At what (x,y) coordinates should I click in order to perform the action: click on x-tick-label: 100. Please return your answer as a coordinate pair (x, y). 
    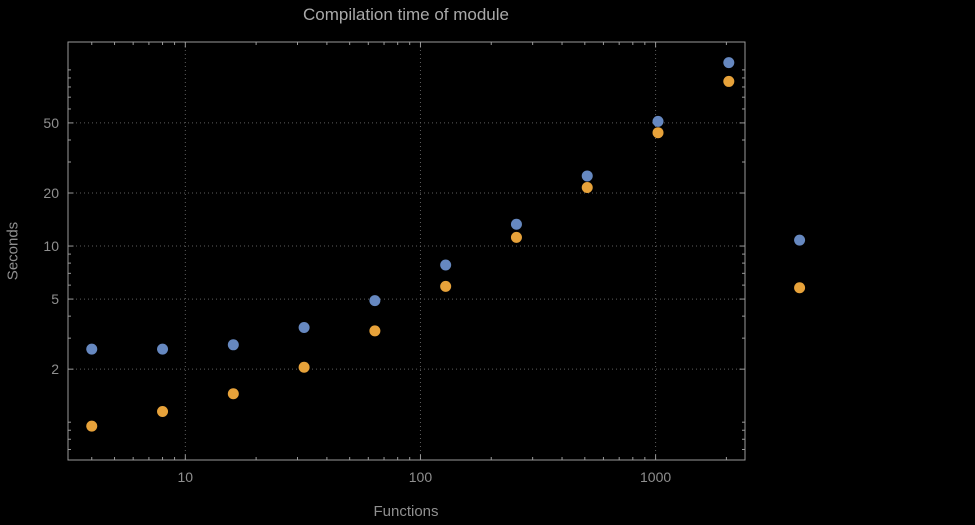
    Looking at the image, I should click on (421, 477).